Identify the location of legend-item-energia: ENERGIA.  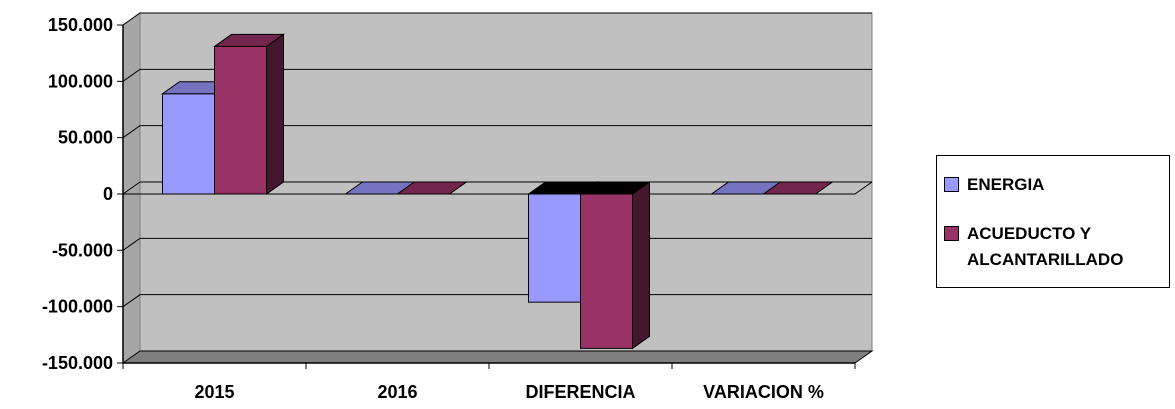
(994, 185).